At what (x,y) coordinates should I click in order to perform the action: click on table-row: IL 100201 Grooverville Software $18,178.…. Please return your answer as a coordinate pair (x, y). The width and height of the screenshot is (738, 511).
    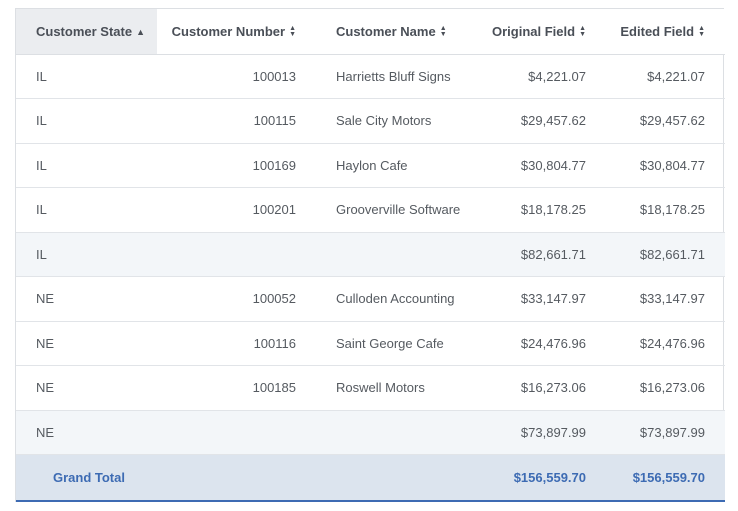
    Looking at the image, I should click on (370, 210).